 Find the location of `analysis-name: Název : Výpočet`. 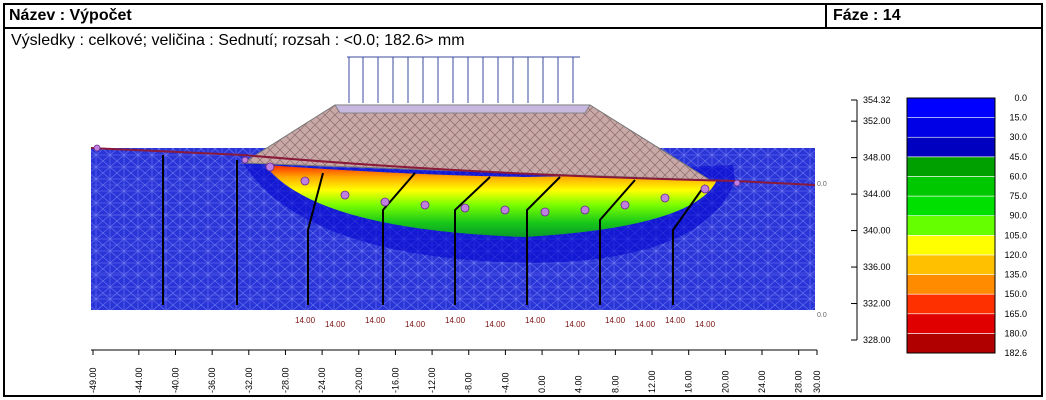

analysis-name: Název : Výpočet is located at coordinates (70, 15).